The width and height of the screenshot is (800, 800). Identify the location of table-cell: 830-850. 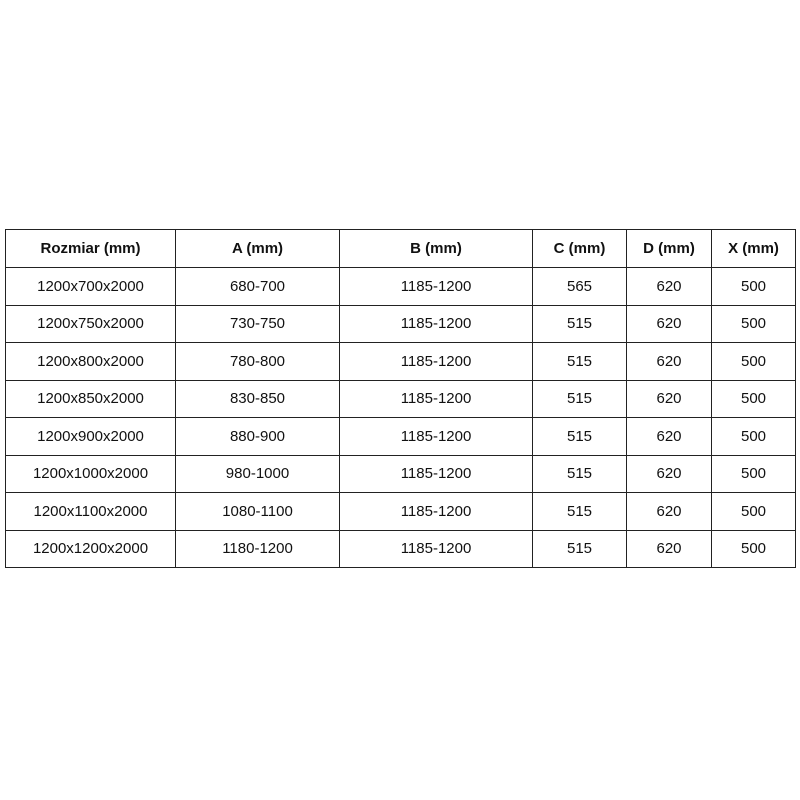
(257, 398).